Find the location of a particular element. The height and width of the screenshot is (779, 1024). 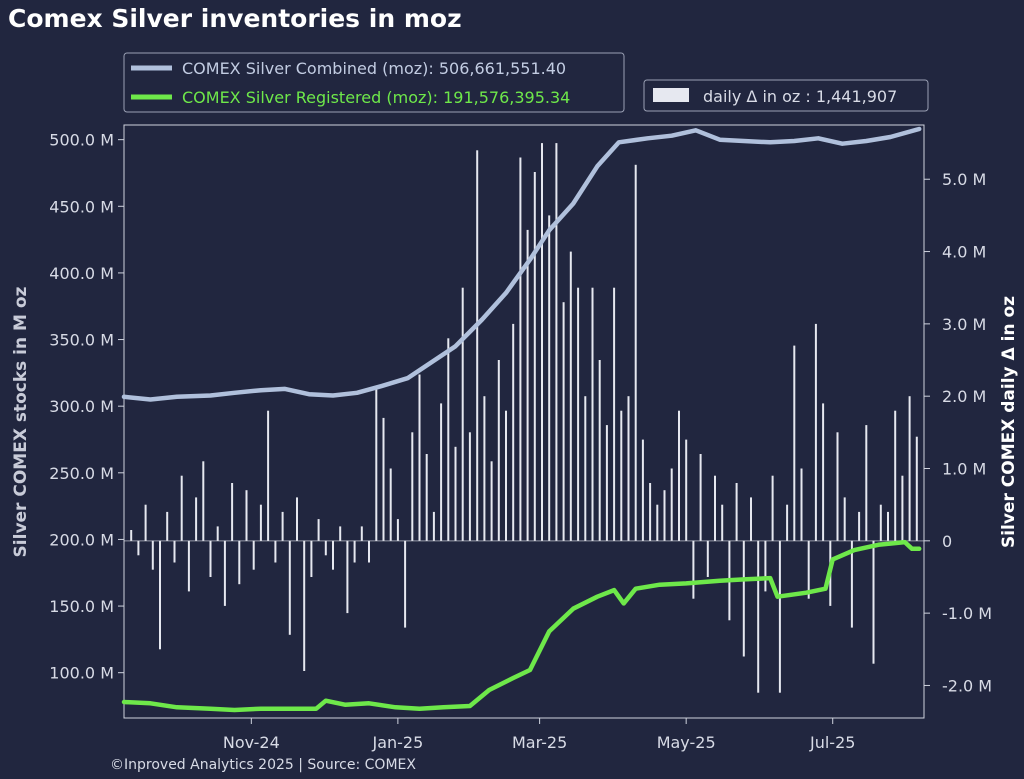

x-axis: Nov-24 Jan-25 Mar-25 May-25 Jul-25 is located at coordinates (539, 735).